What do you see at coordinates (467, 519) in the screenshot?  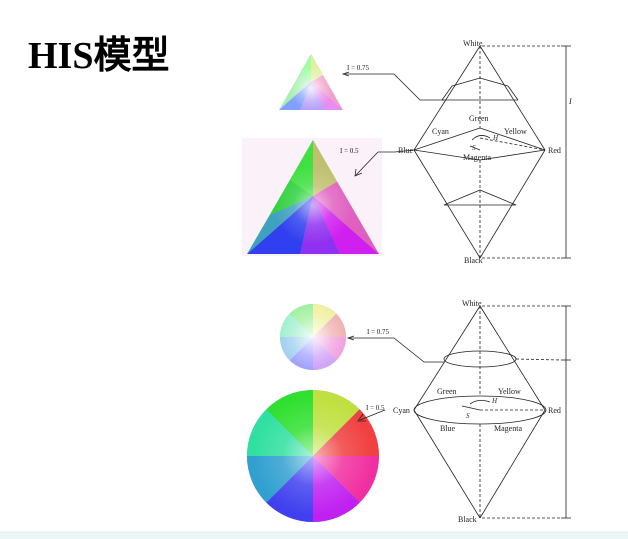 I see `label-black-bottom: Black` at bounding box center [467, 519].